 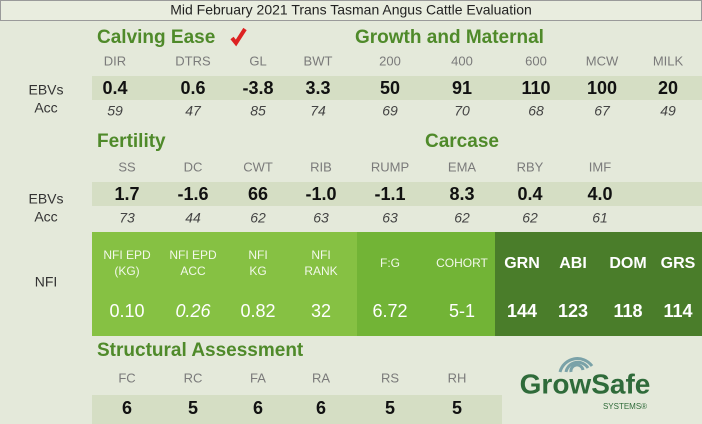 I want to click on section-heading: Fertility, so click(x=131, y=141).